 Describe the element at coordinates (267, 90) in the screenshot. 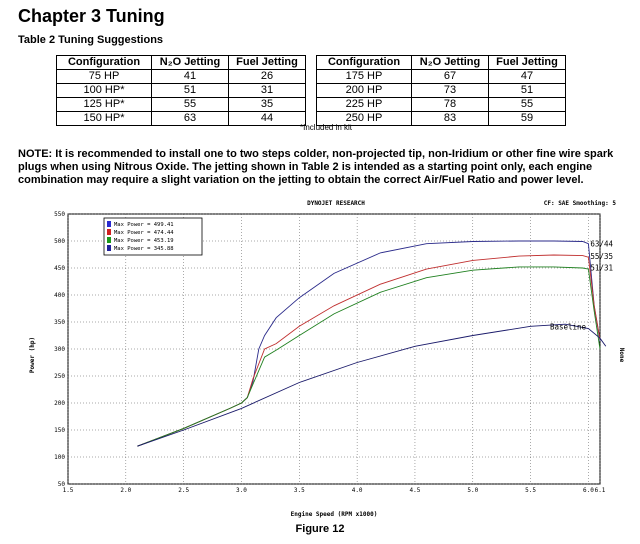

I see `table-cell: 31` at that location.